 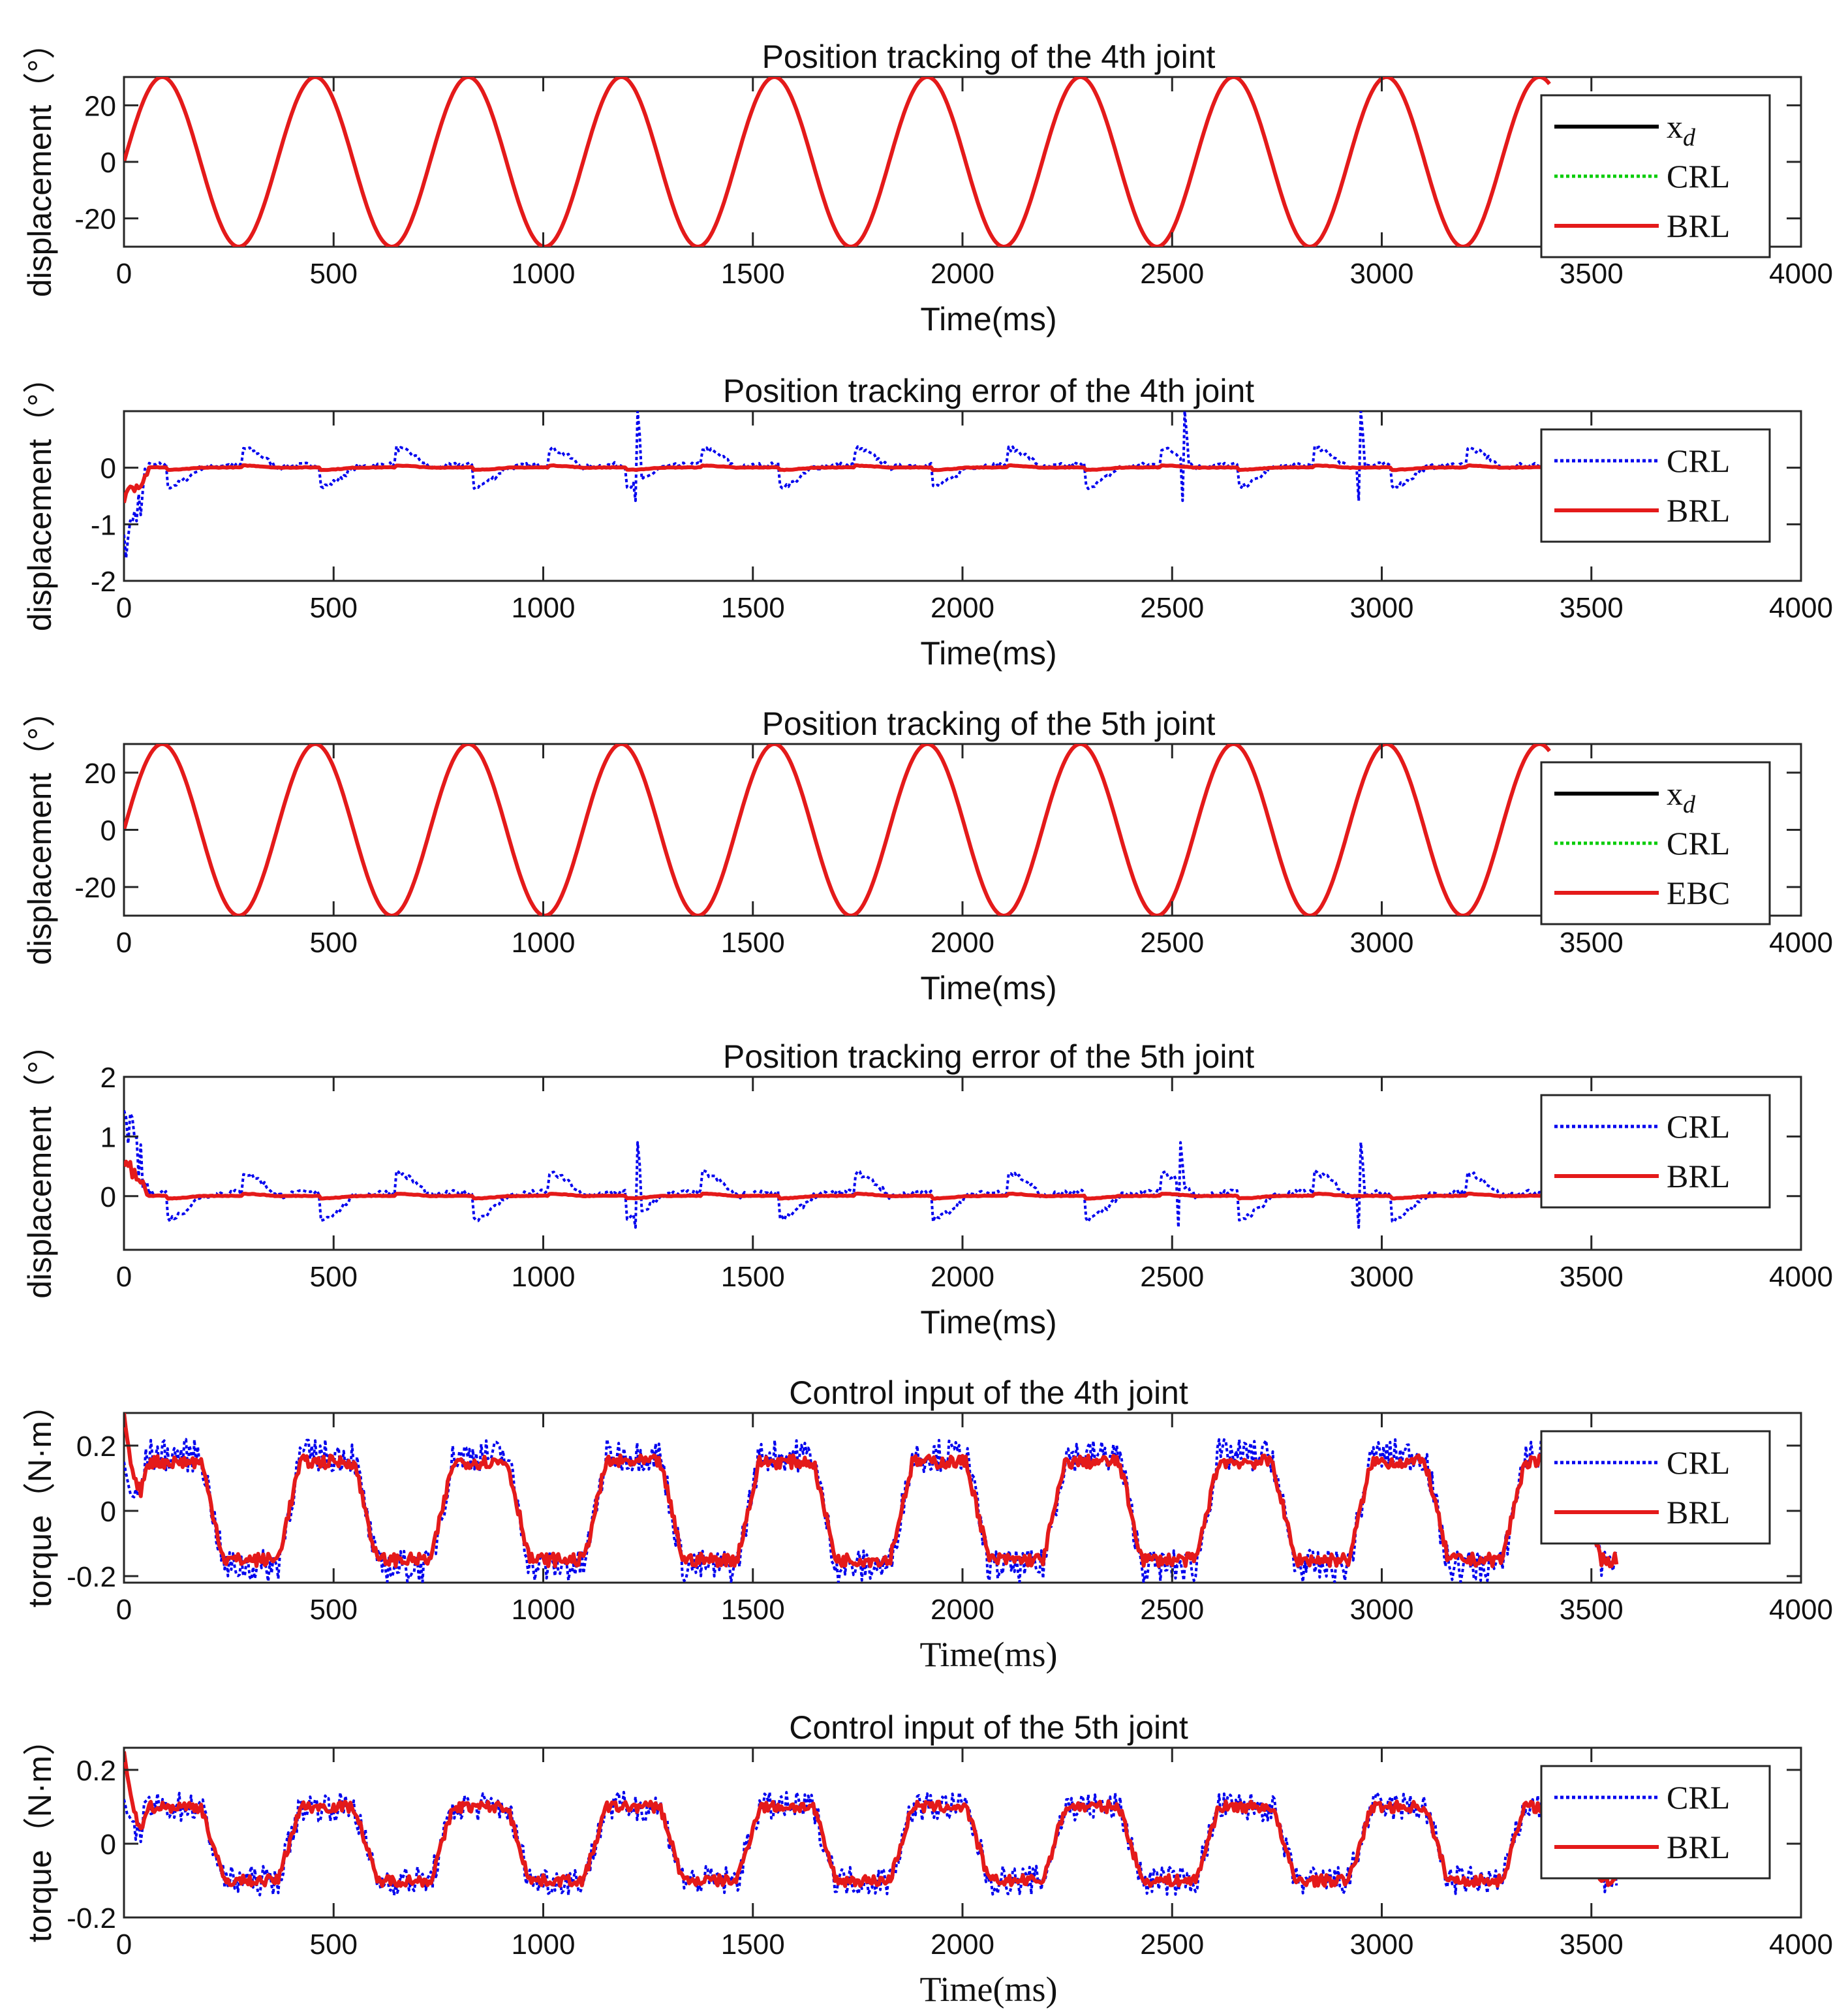 What do you see at coordinates (103, 525) in the screenshot?
I see `y-tick-label: -1` at bounding box center [103, 525].